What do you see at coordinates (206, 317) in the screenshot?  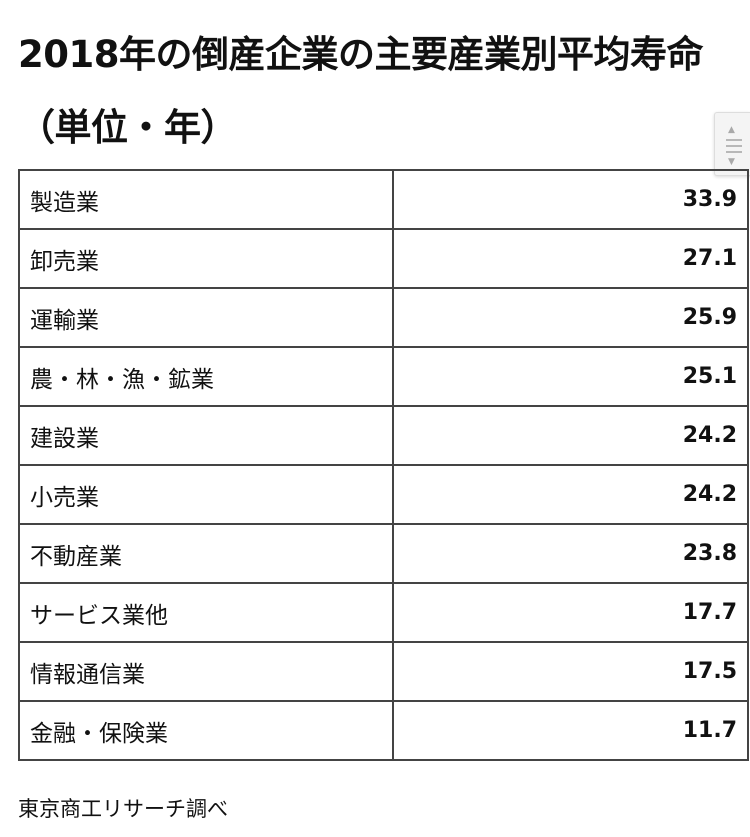 I see `industry-label: 運輸業` at bounding box center [206, 317].